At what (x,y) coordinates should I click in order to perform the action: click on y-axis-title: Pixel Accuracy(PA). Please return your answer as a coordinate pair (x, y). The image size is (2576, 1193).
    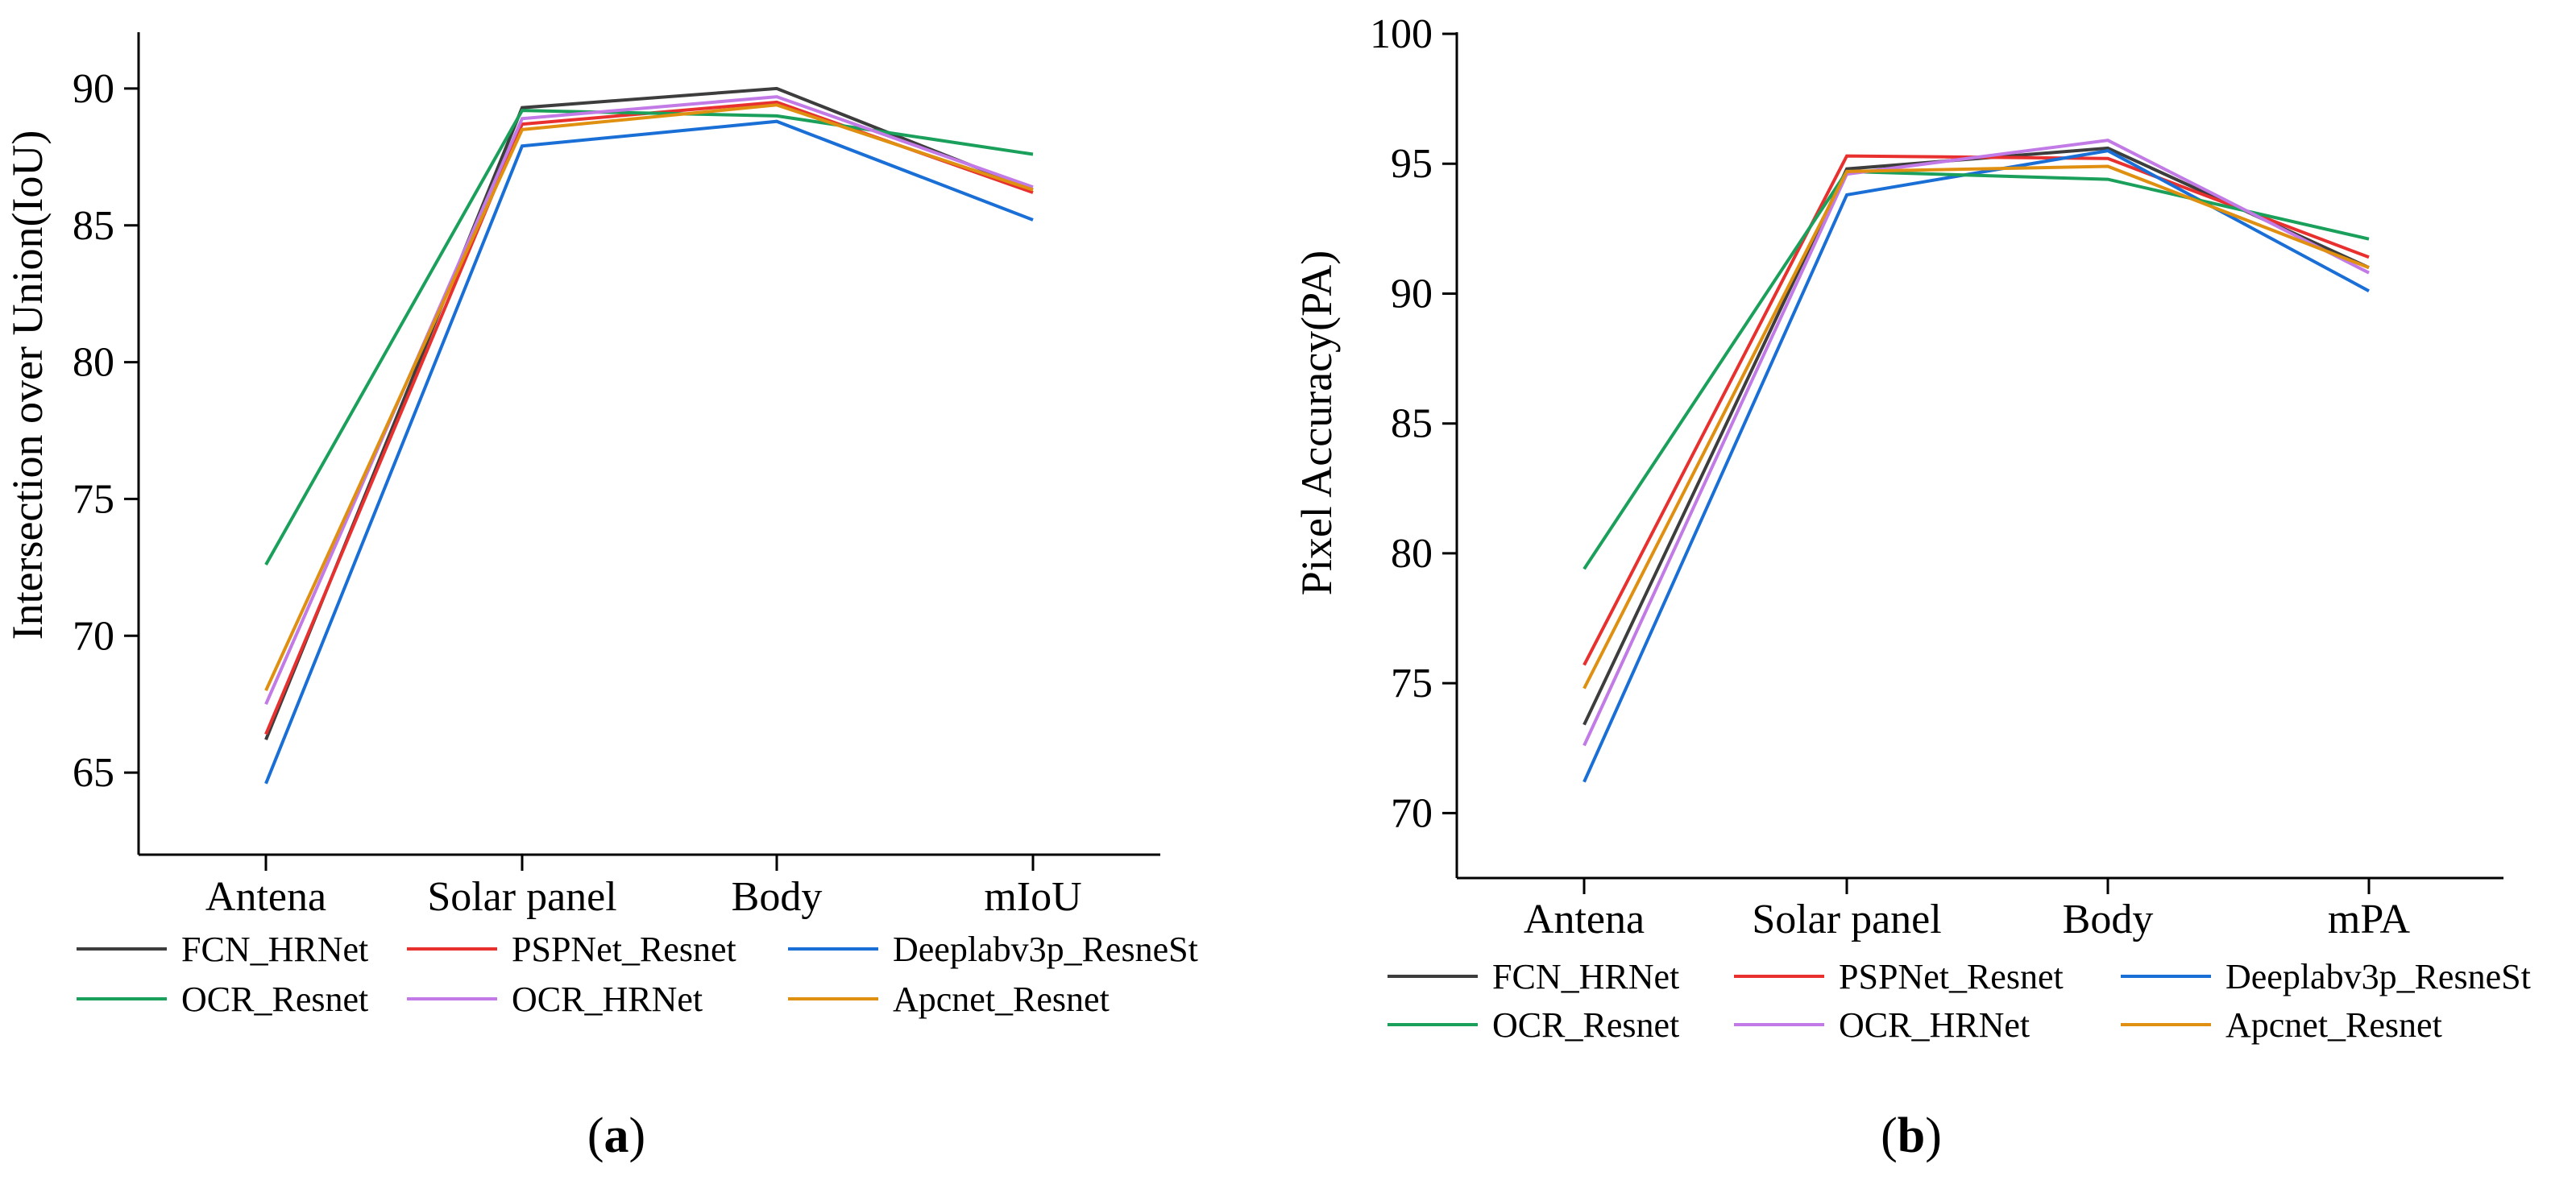
    Looking at the image, I should click on (1316, 423).